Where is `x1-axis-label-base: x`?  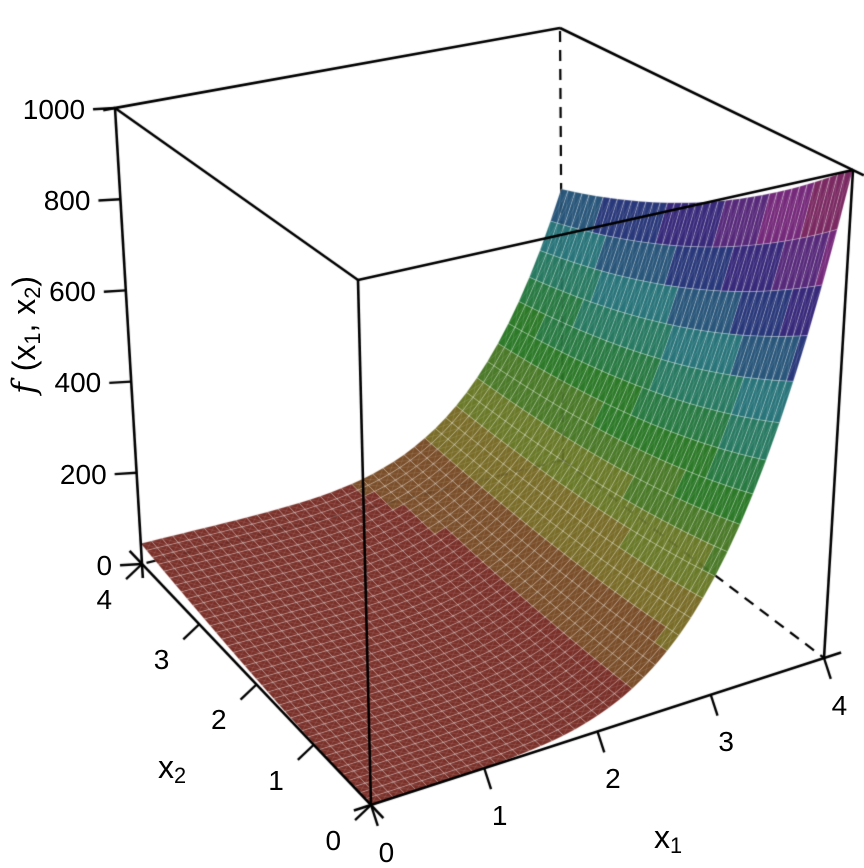 x1-axis-label-base: x is located at coordinates (661, 837).